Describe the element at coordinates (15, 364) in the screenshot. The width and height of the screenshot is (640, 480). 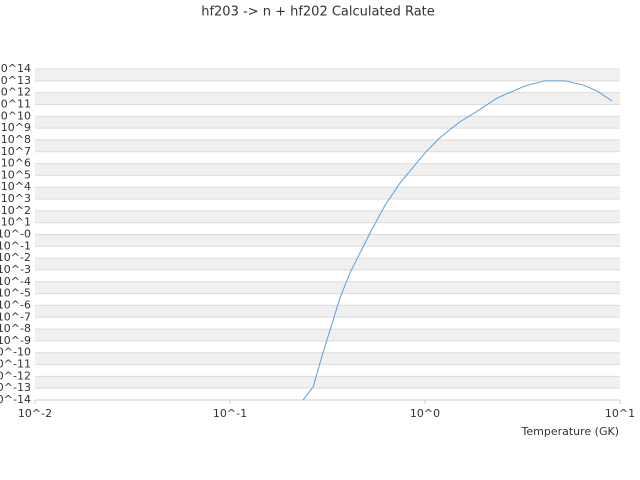
I see `y-tick-label: 10^-11` at that location.